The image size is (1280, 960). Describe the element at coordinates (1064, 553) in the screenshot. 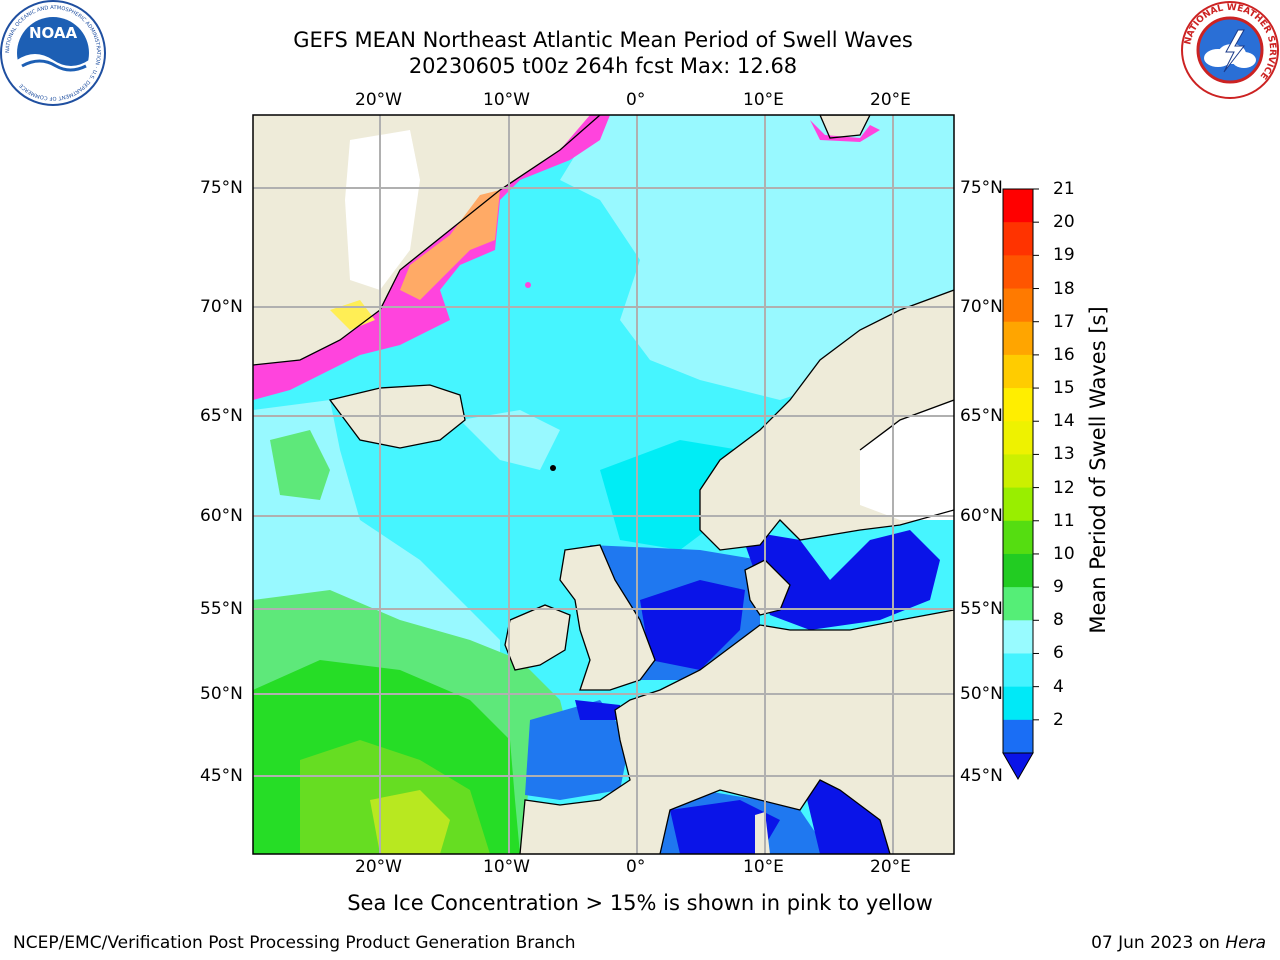

I see `colorbar-tick-label: 10` at that location.